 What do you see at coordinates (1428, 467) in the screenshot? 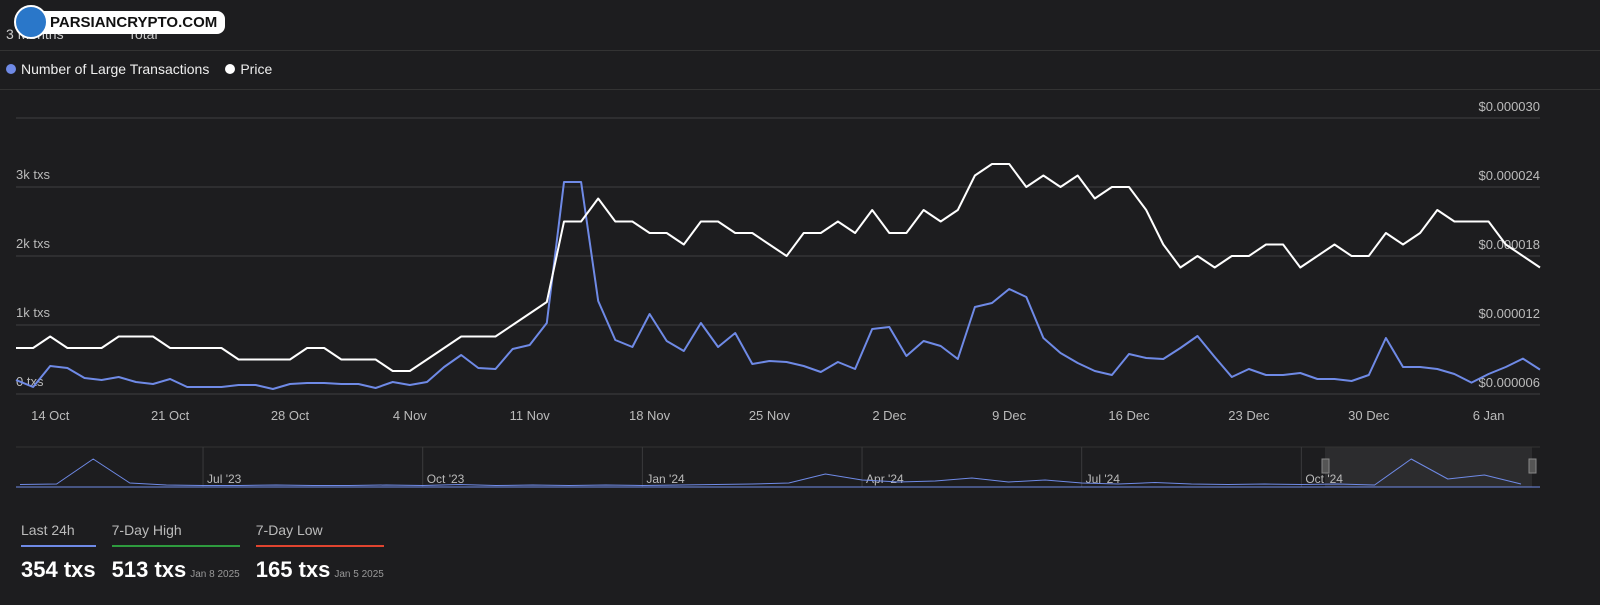
I see `navigator-window` at bounding box center [1428, 467].